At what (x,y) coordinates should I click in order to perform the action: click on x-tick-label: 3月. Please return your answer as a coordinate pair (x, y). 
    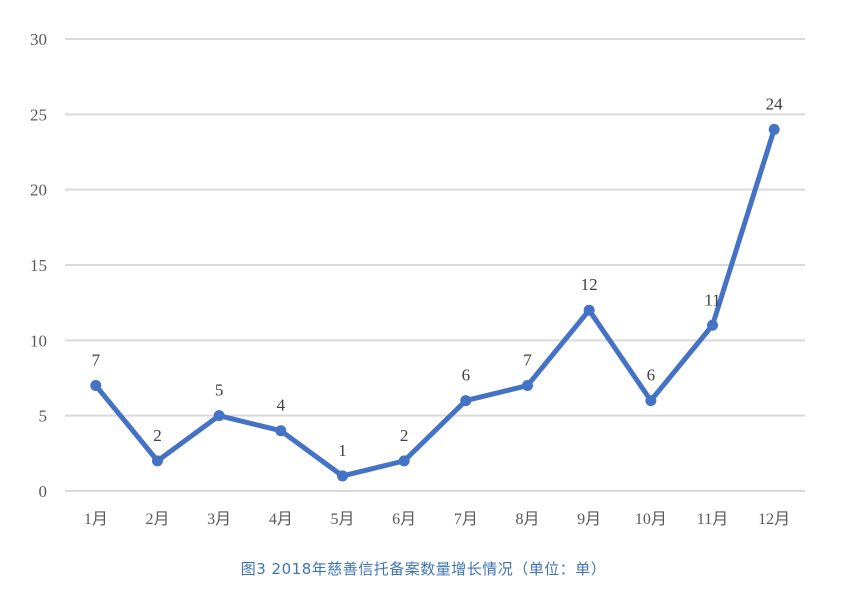
    Looking at the image, I should click on (219, 519).